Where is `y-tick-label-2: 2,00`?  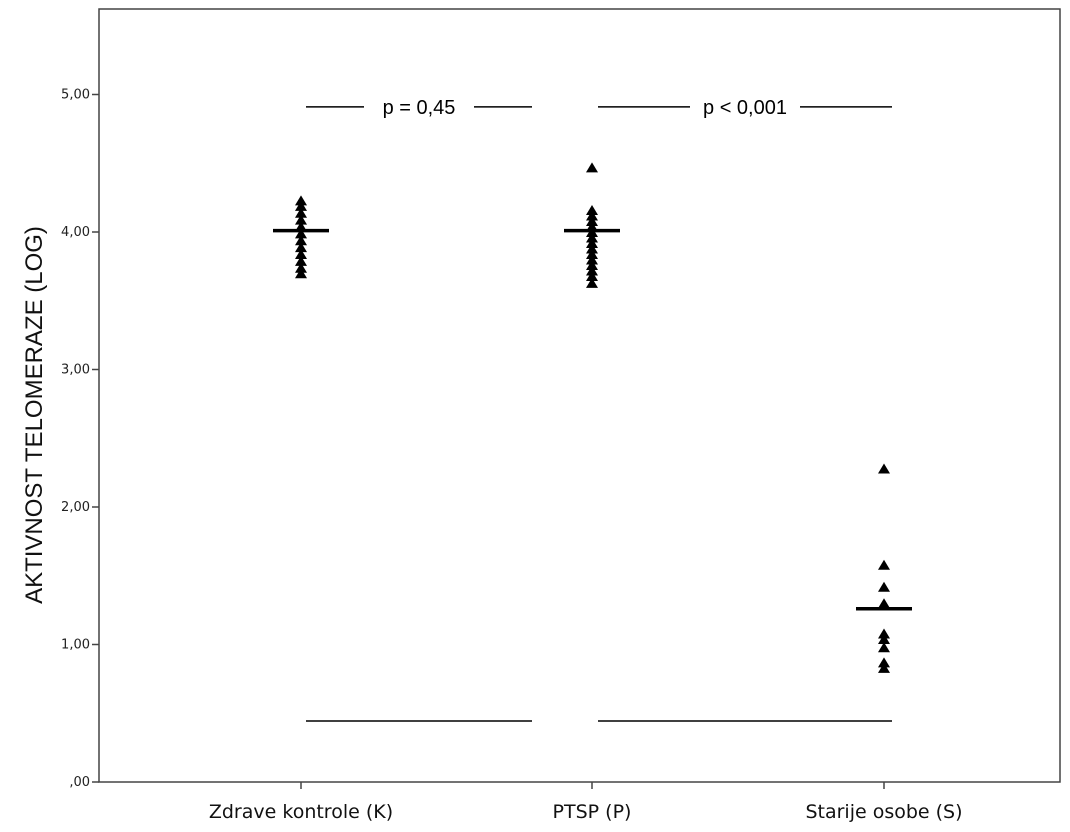
y-tick-label-2: 2,00 is located at coordinates (75, 507).